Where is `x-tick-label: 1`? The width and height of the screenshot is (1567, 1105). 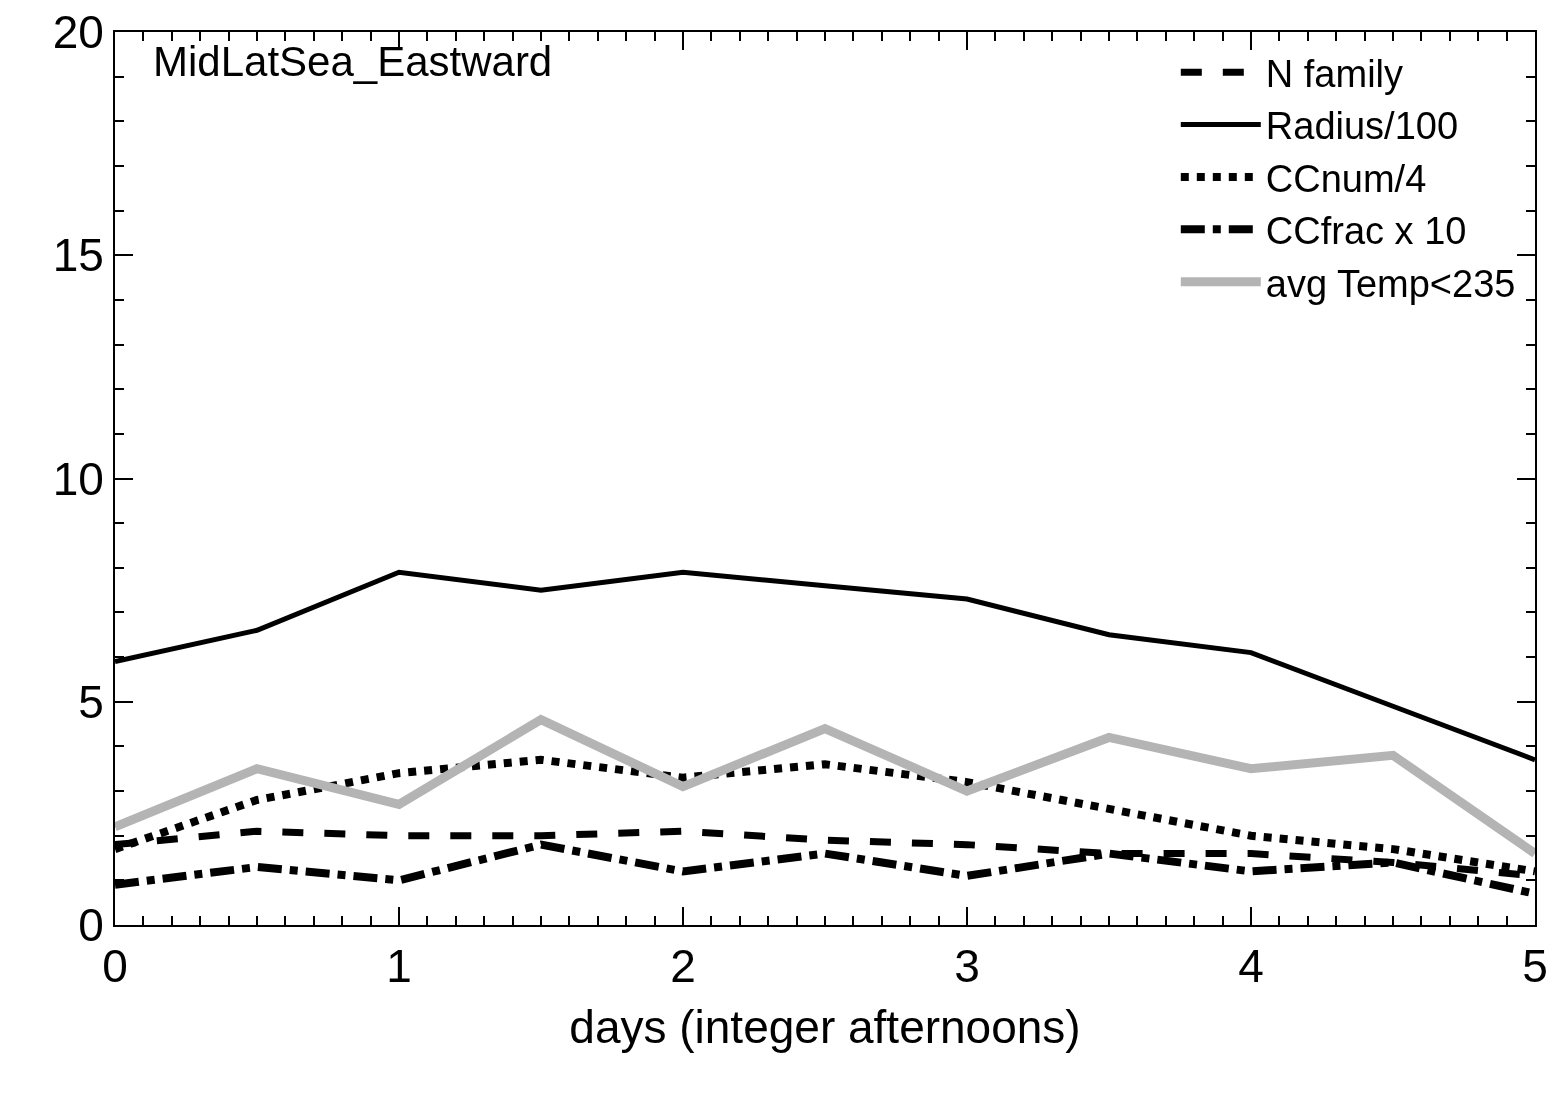 x-tick-label: 1 is located at coordinates (399, 966).